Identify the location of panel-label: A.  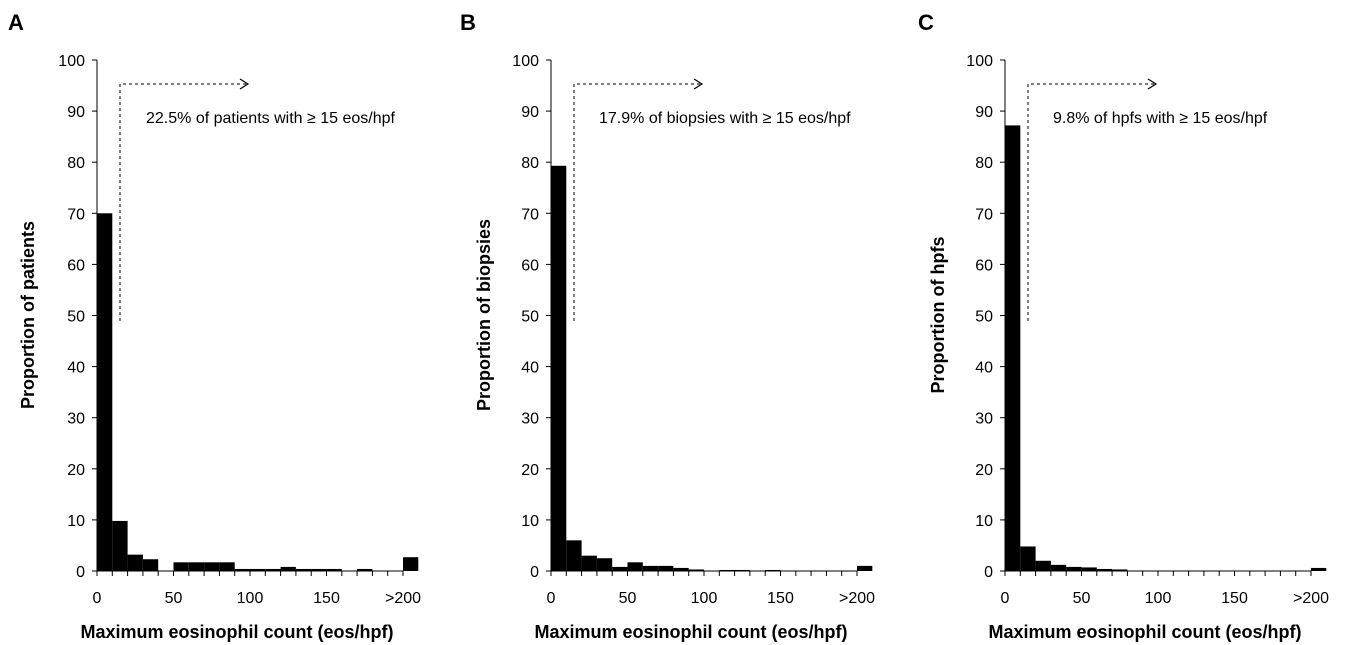
(16, 22).